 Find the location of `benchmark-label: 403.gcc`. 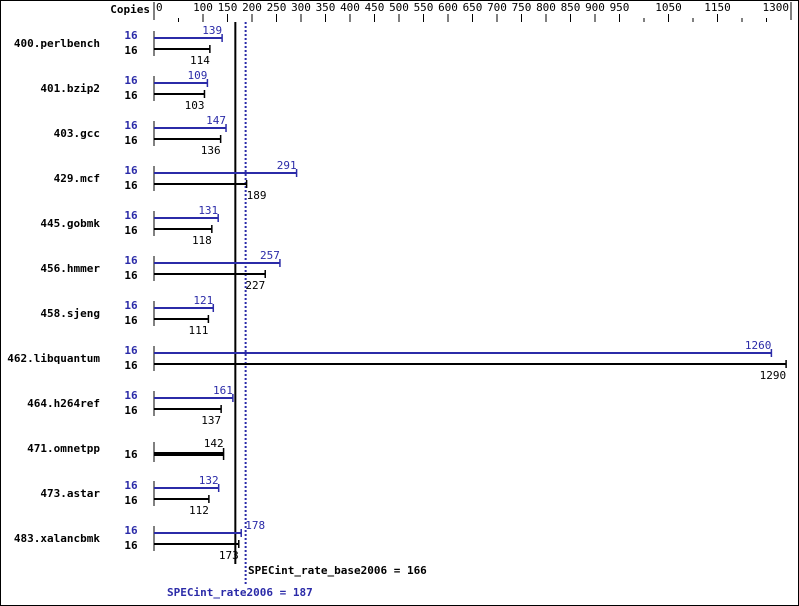

benchmark-label: 403.gcc is located at coordinates (77, 133).